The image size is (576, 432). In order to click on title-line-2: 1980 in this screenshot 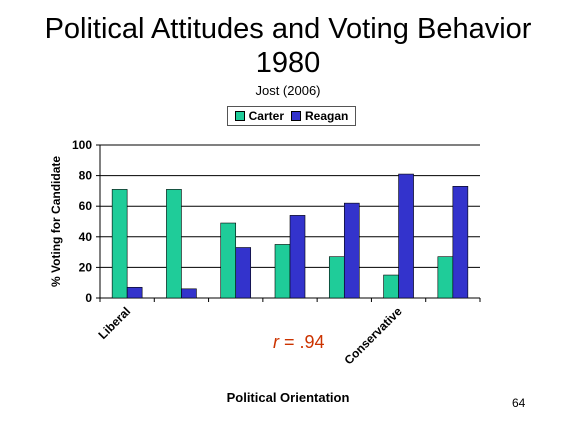, I will do `click(288, 63)`.